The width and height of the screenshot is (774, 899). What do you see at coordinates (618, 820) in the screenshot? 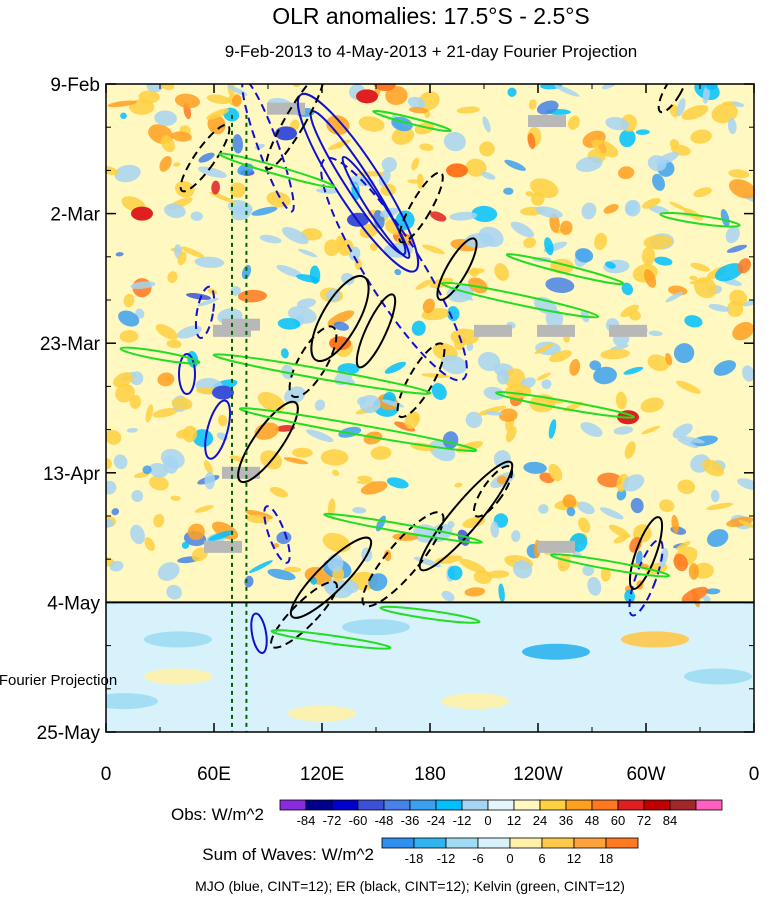
I see `colorbar-tick-label: 60` at bounding box center [618, 820].